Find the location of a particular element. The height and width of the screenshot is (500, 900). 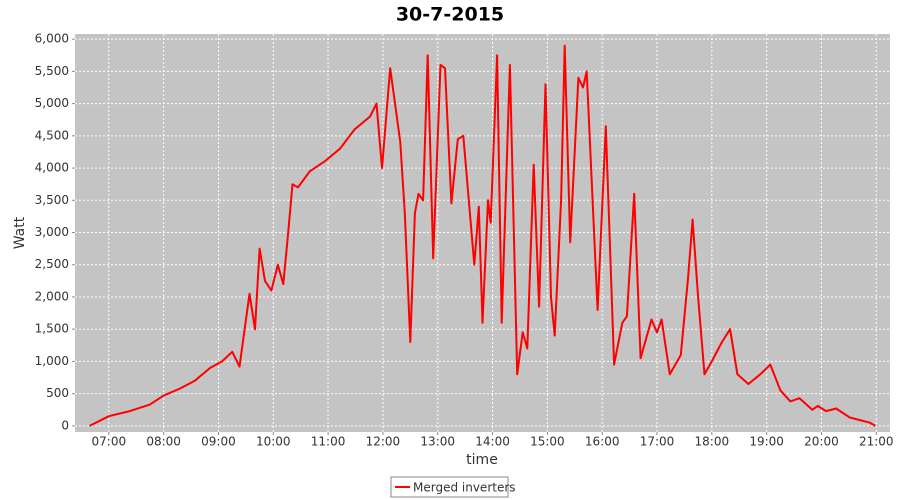

y-tick-label: 5,000 is located at coordinates (52, 103).